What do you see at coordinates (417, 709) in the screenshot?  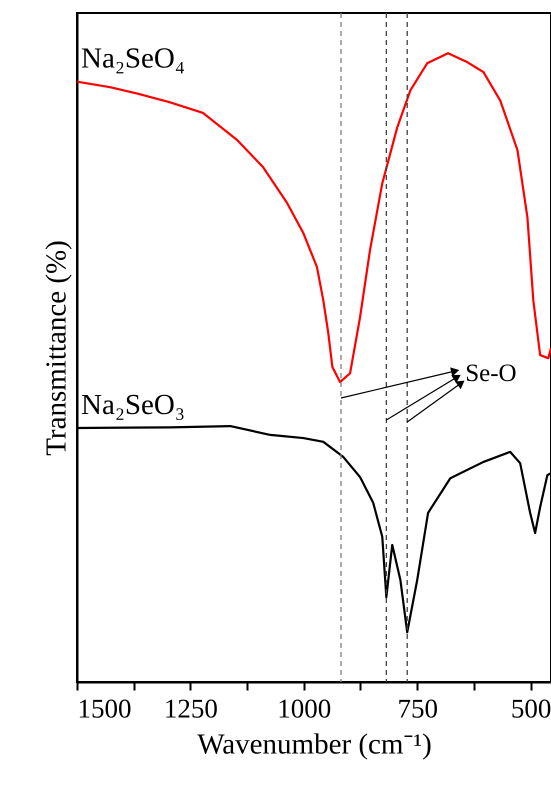 I see `x-tick-label: 750` at bounding box center [417, 709].